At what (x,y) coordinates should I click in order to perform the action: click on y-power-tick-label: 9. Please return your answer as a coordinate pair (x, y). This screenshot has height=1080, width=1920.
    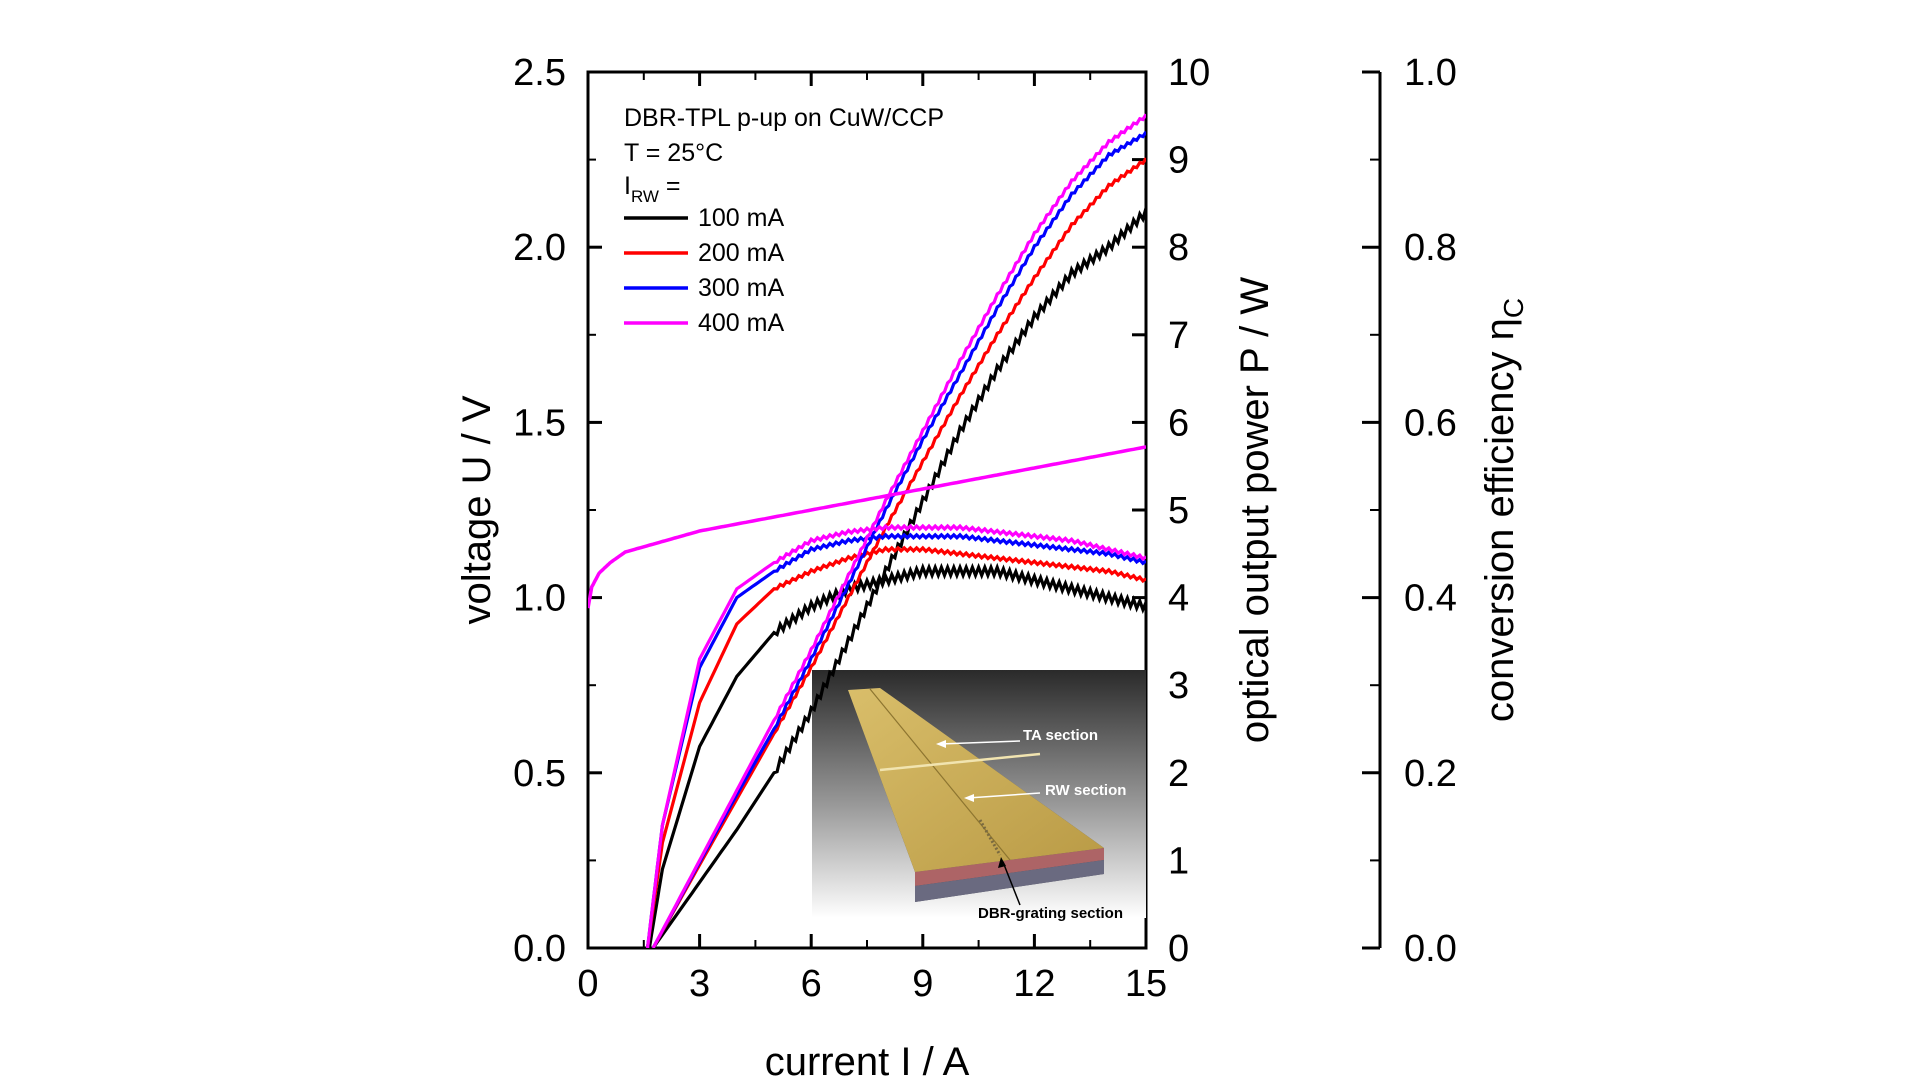
    Looking at the image, I should click on (1178, 161).